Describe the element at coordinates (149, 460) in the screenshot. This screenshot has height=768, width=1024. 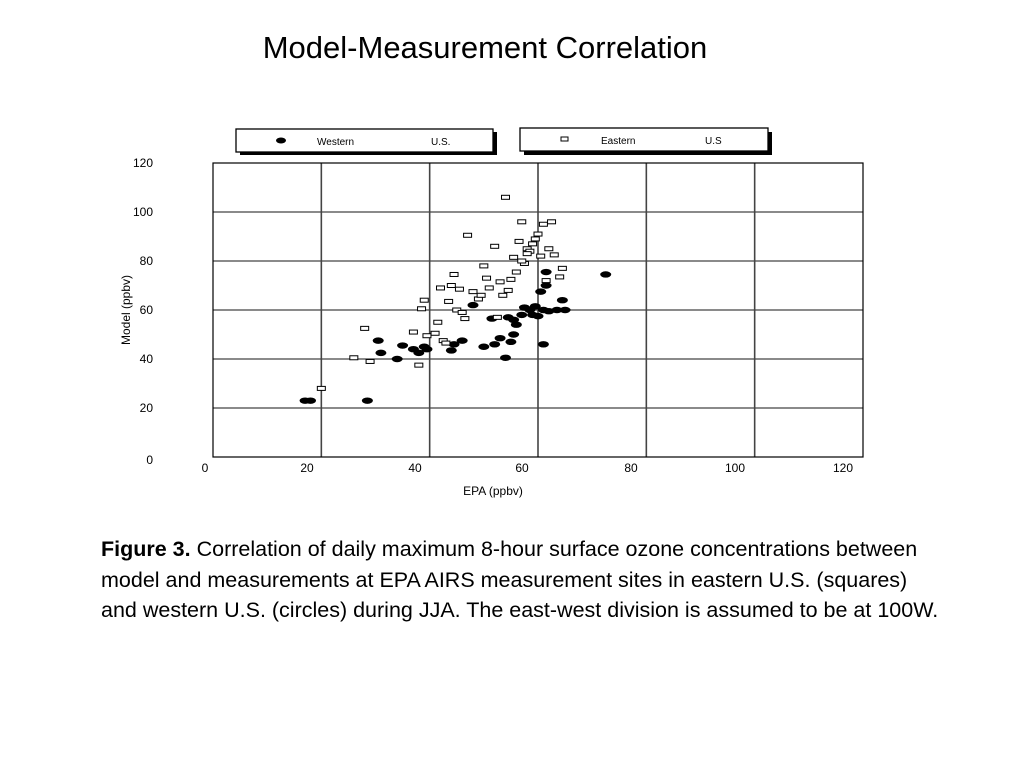
I see `y-tick-label: 0` at that location.